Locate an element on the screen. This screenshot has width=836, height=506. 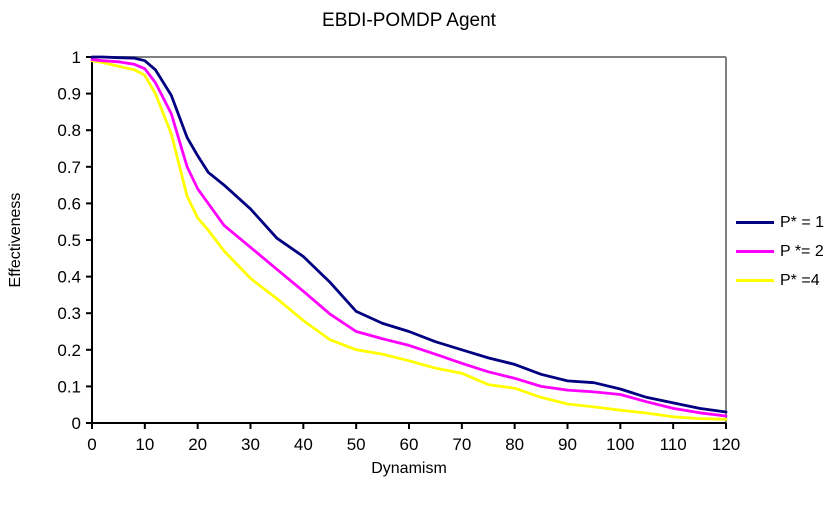
svg-text: 1 is located at coordinates (76, 57).